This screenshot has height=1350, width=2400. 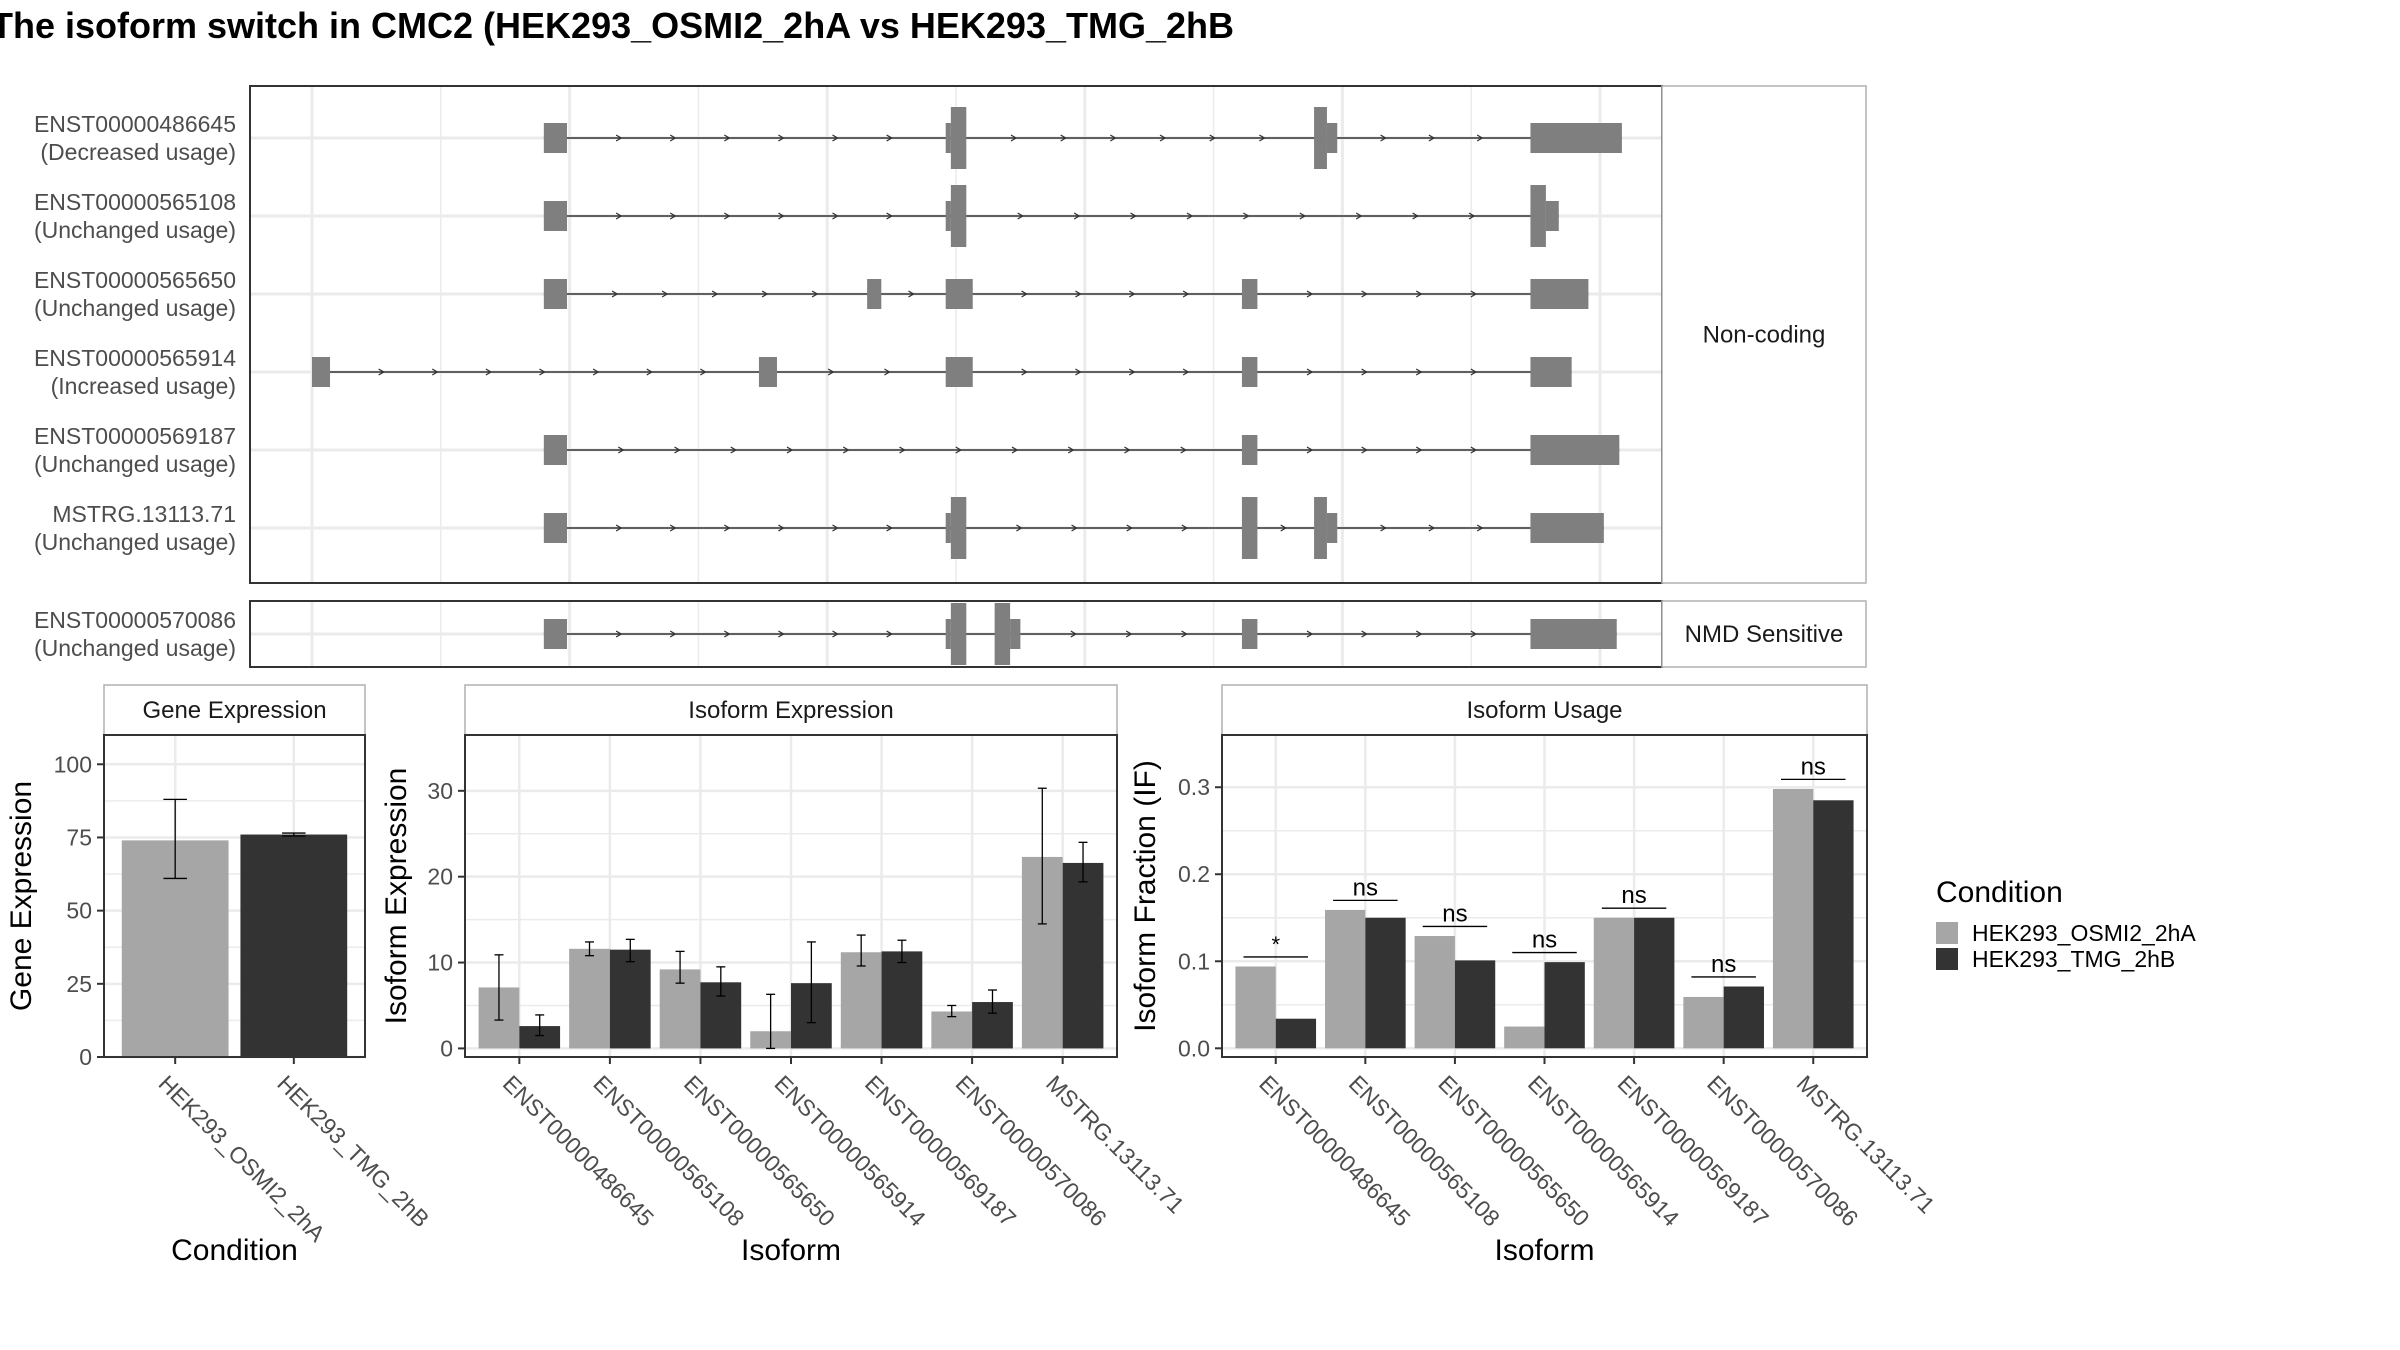 What do you see at coordinates (440, 791) in the screenshot?
I see `y-tick-label: 30` at bounding box center [440, 791].